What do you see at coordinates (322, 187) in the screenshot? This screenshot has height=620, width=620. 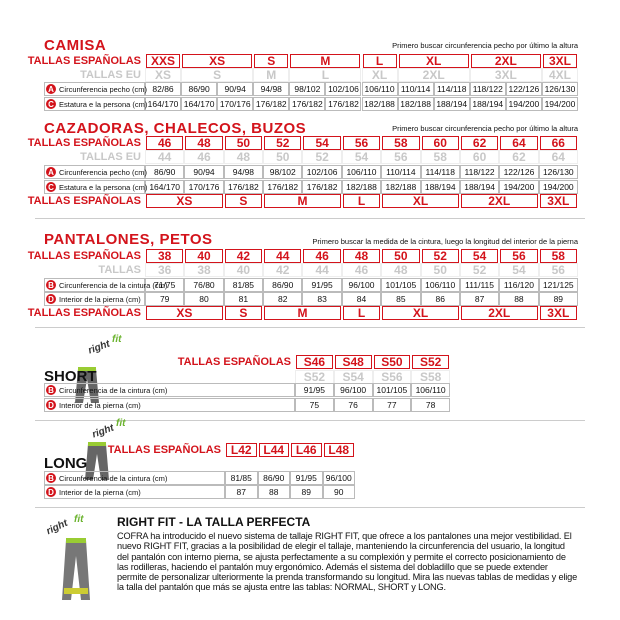 I see `table-cell: 176/182` at bounding box center [322, 187].